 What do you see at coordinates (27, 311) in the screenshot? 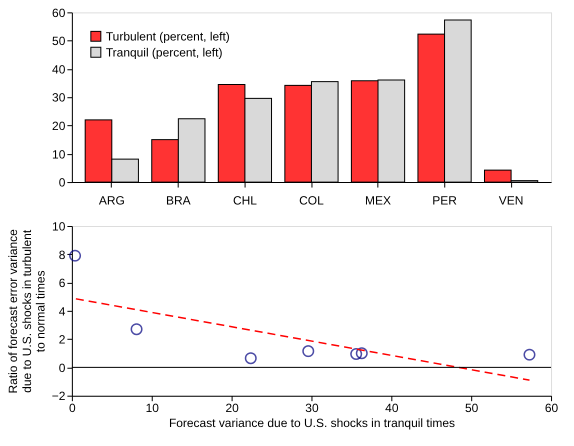
I see `y-axis-title: Ratio of forecast error variance due to U.S. shocks in turbulent to normal times` at bounding box center [27, 311].